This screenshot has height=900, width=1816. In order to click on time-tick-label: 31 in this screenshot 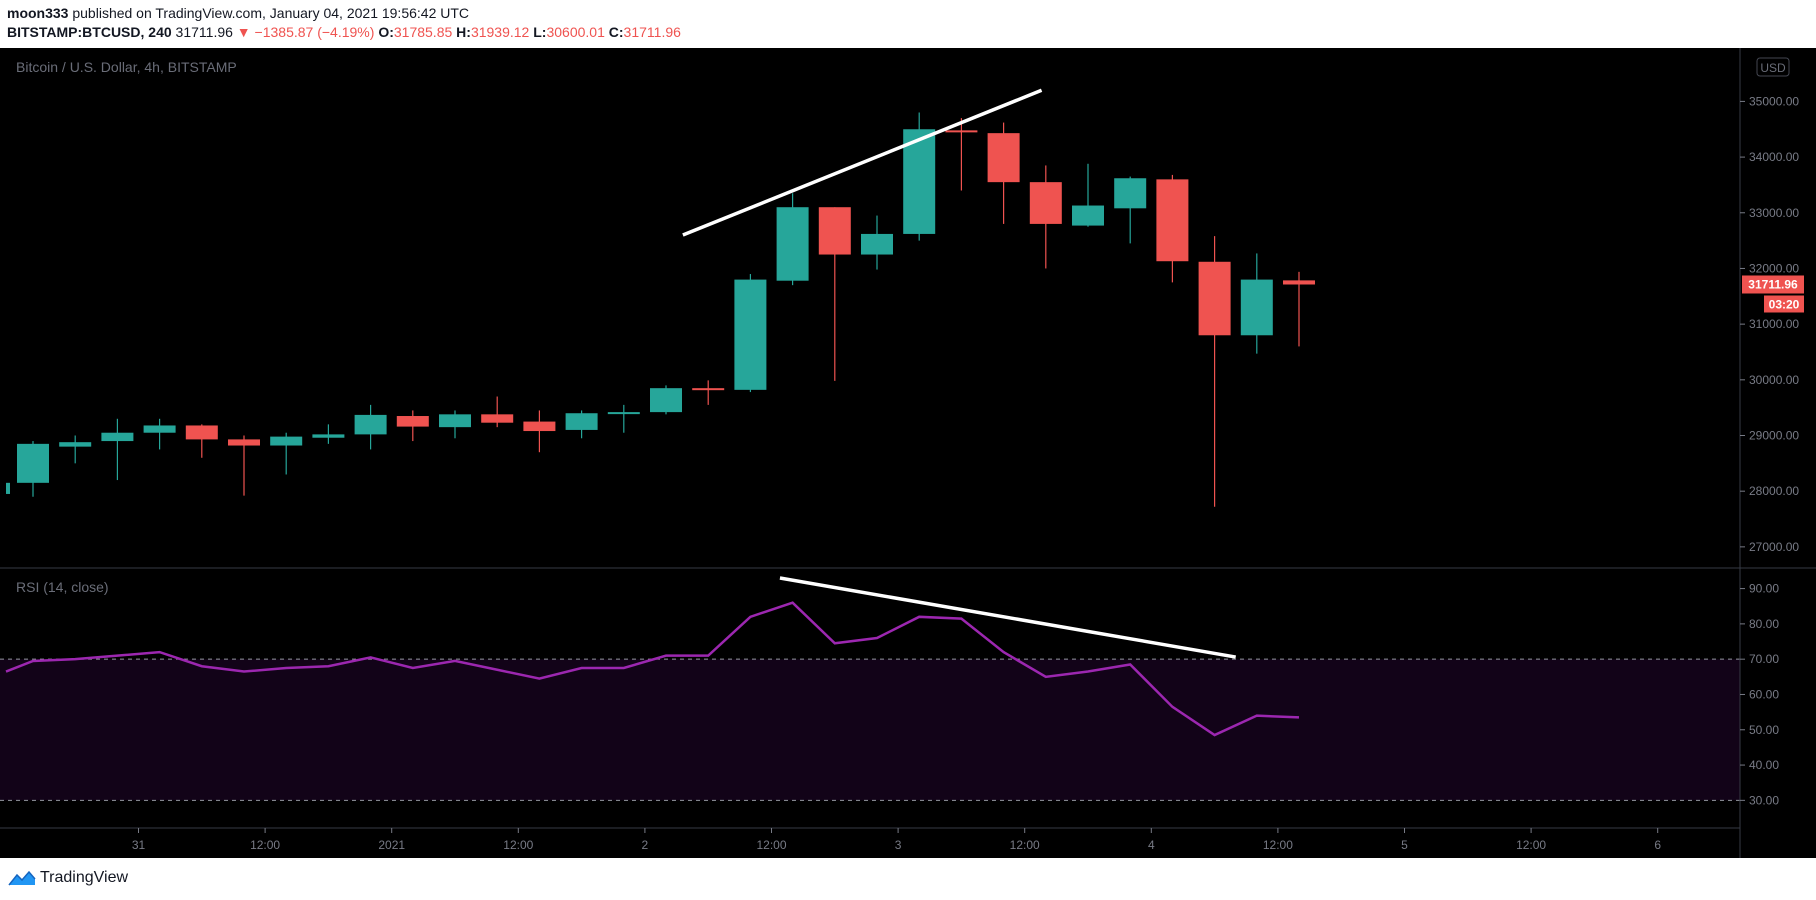, I will do `click(139, 845)`.